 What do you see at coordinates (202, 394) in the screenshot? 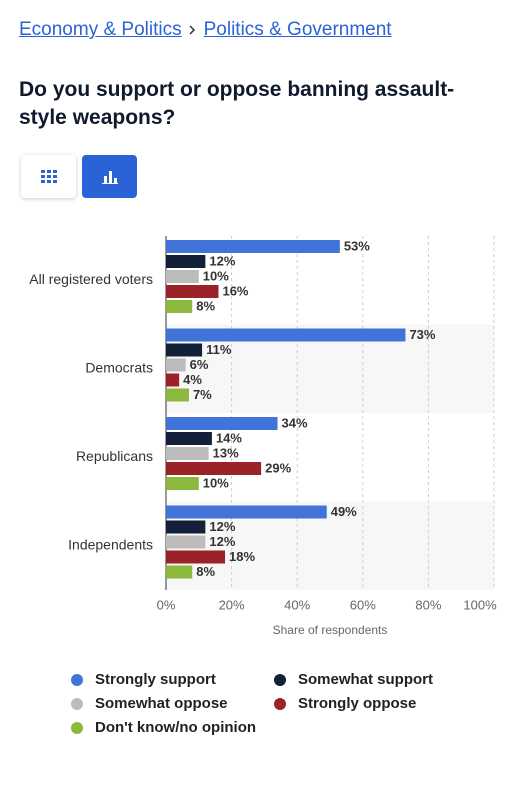
I see `value-label: 7%` at bounding box center [202, 394].